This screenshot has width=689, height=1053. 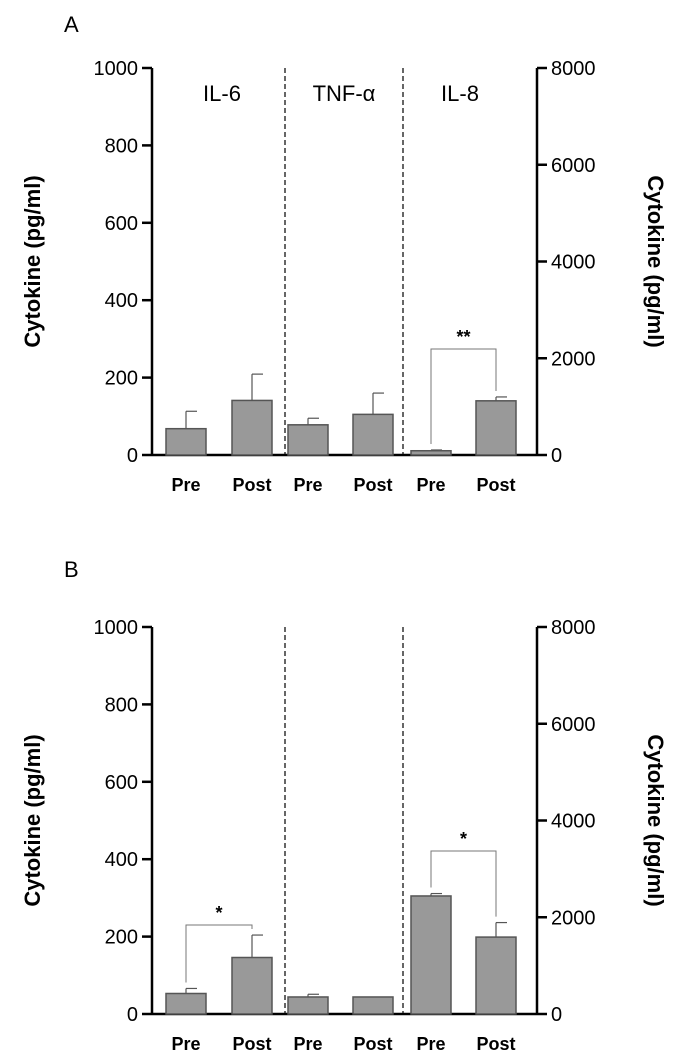 What do you see at coordinates (222, 93) in the screenshot?
I see `group-label: IL-6` at bounding box center [222, 93].